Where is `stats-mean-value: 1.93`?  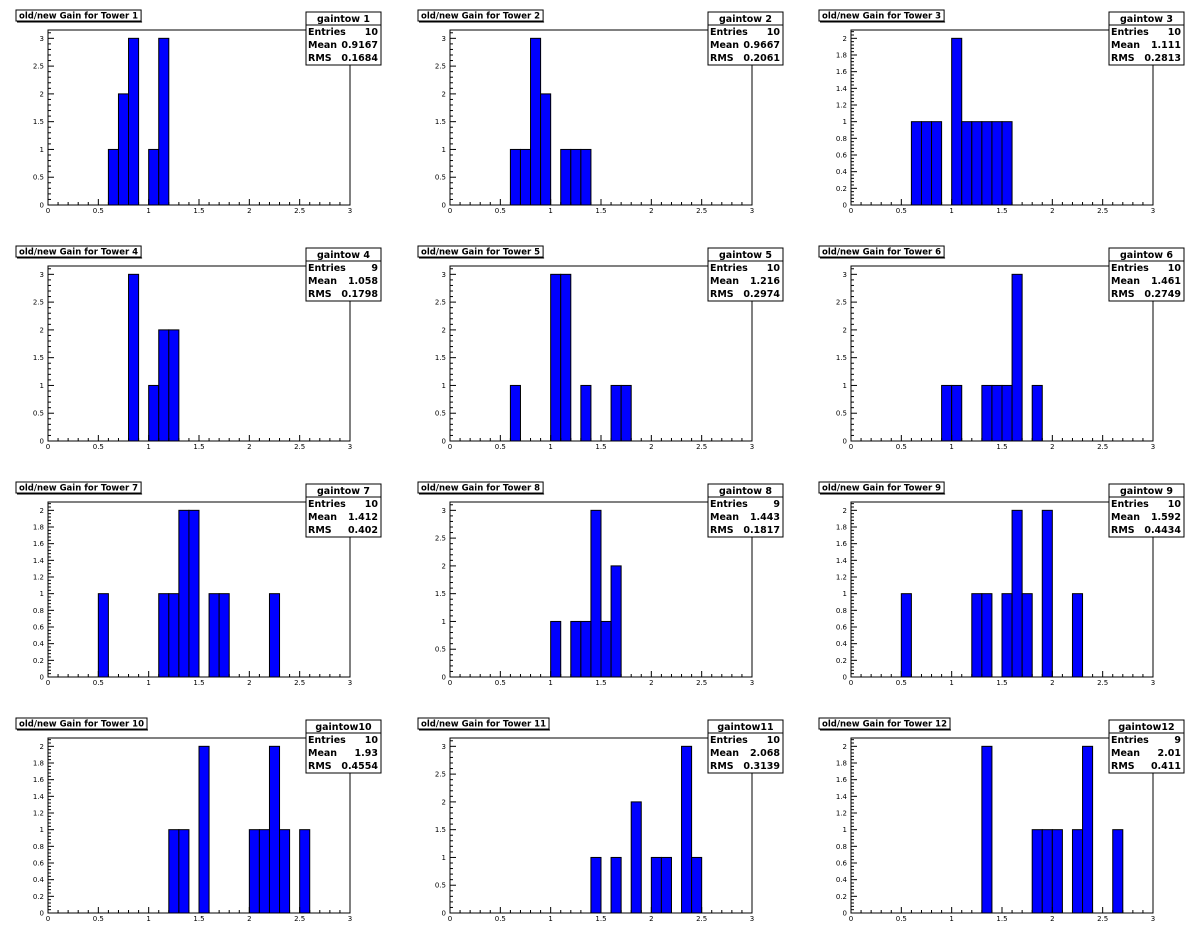 stats-mean-value: 1.93 is located at coordinates (366, 753).